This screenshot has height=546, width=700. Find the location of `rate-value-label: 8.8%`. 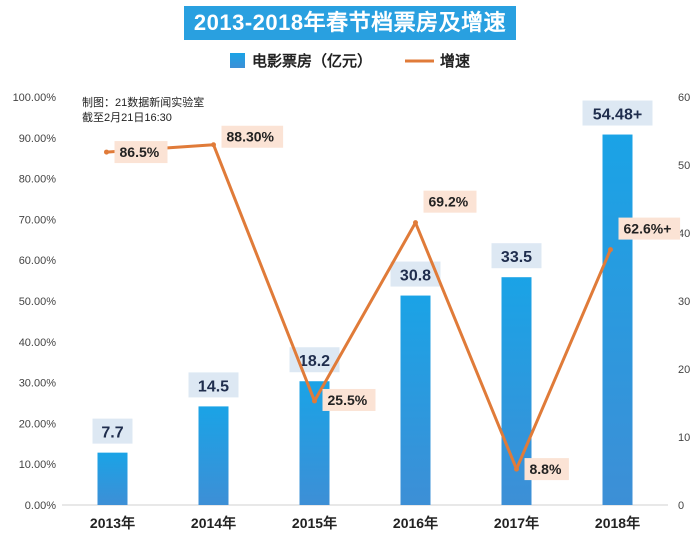

rate-value-label: 8.8% is located at coordinates (546, 469).